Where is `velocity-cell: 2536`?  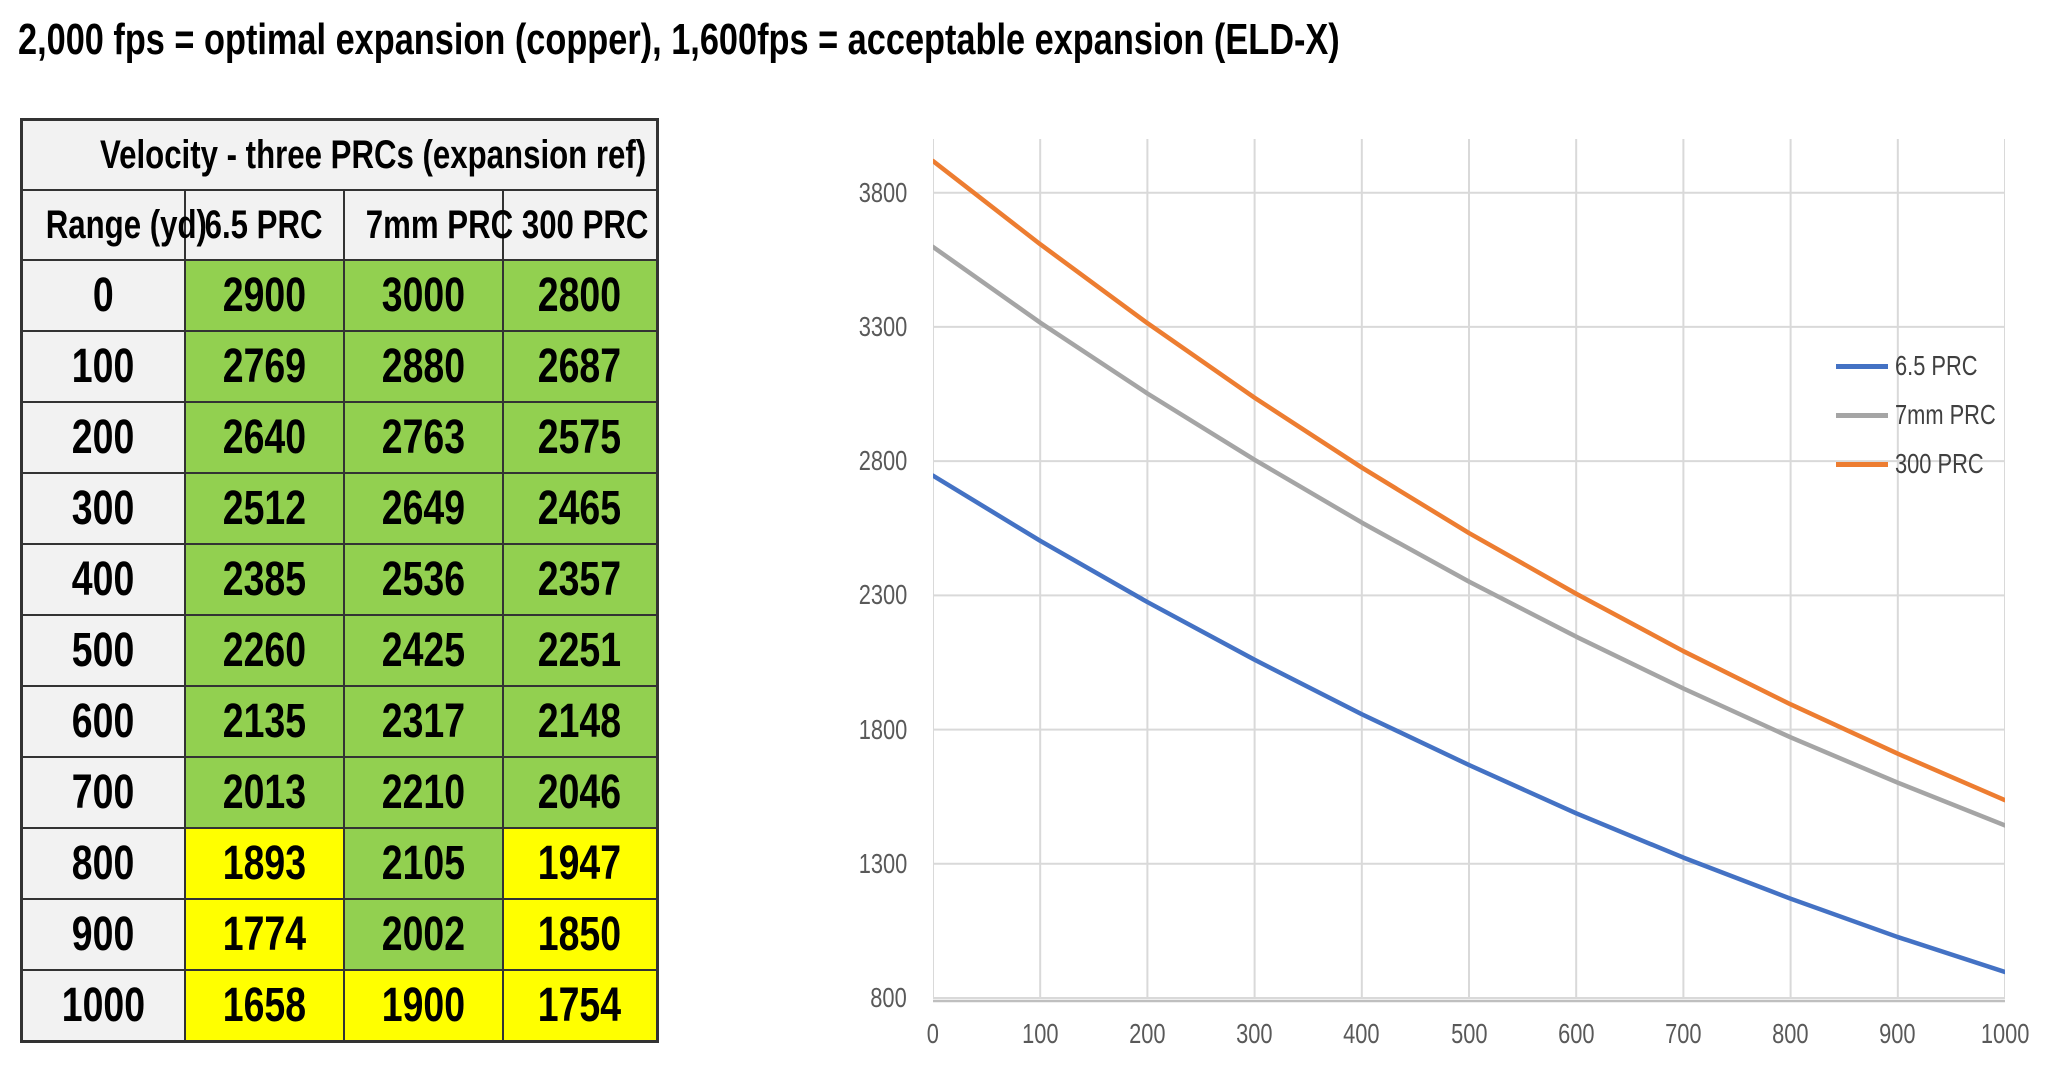
velocity-cell: 2536 is located at coordinates (423, 579).